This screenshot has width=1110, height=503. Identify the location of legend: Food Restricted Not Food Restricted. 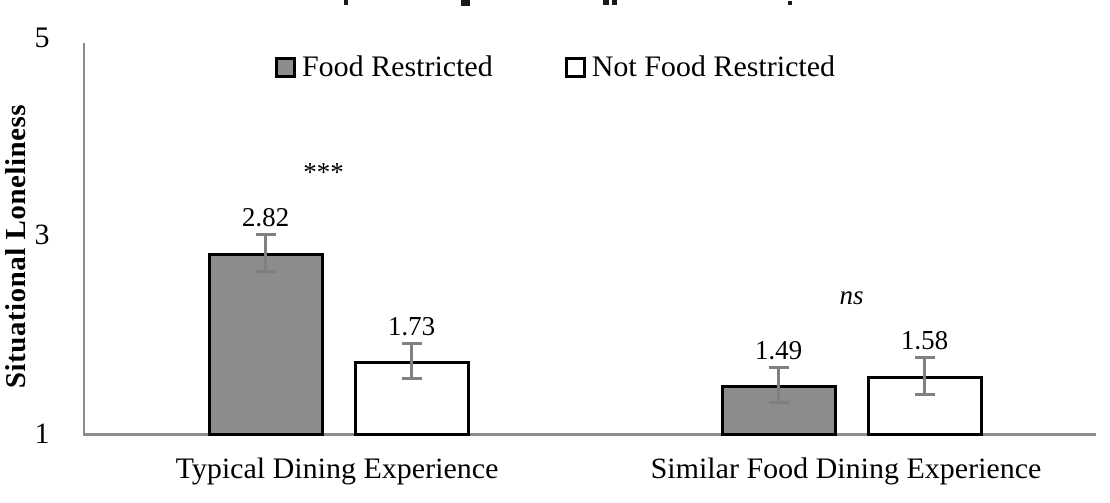
(555, 67).